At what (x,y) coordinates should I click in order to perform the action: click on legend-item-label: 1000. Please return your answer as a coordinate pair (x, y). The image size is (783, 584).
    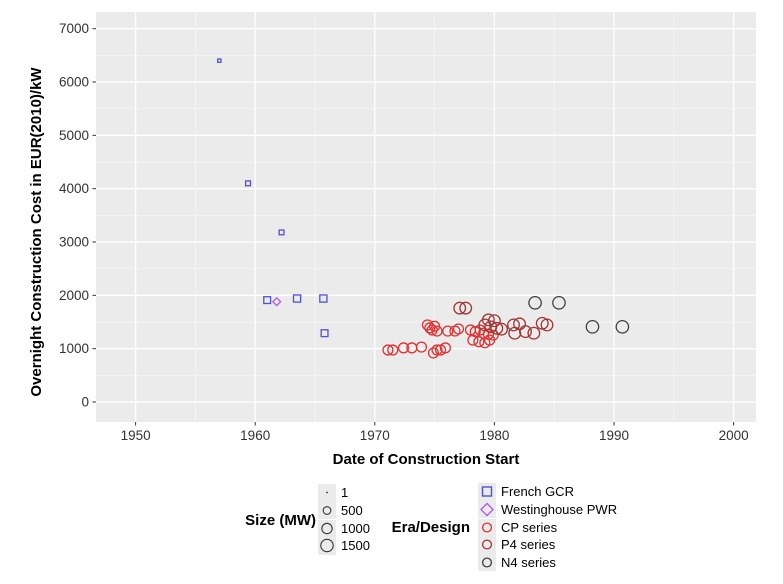
    Looking at the image, I should click on (355, 528).